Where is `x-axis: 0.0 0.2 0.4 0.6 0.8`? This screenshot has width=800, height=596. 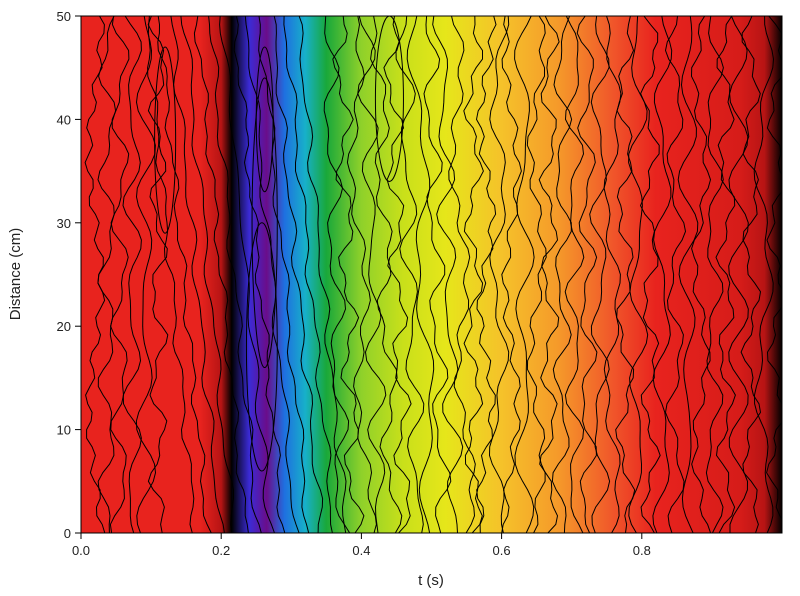
x-axis: 0.0 0.2 0.4 0.6 0.8 is located at coordinates (361, 545).